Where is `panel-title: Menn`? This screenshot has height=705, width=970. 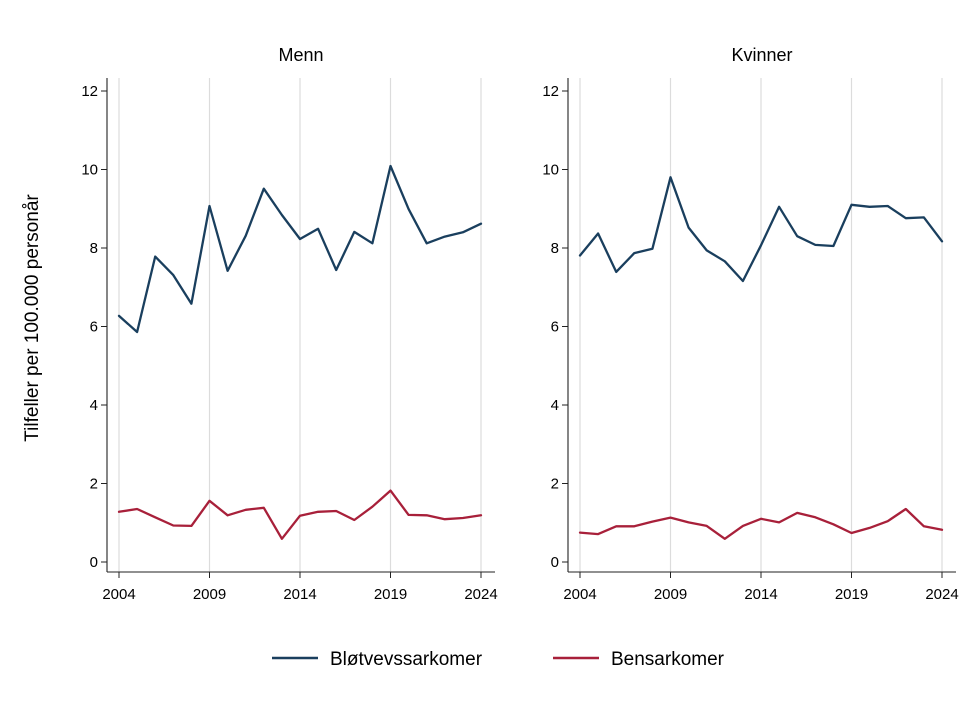 panel-title: Menn is located at coordinates (300, 55).